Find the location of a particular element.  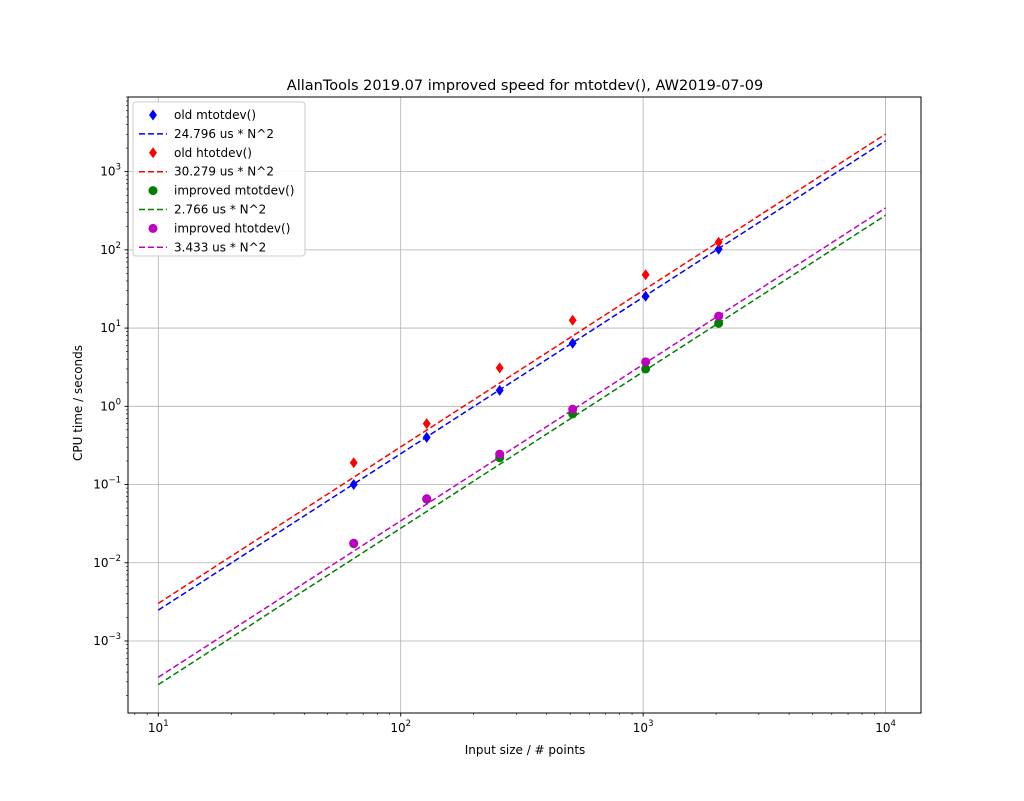

x-tick-label: 10¹ is located at coordinates (158, 727).